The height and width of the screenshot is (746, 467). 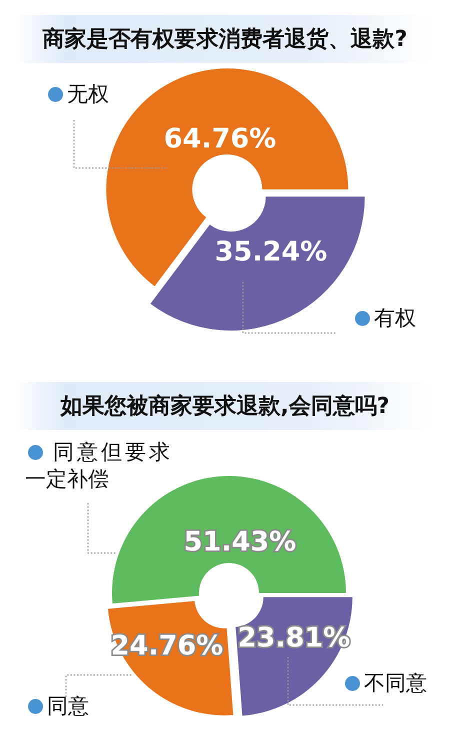 I want to click on slice-label: 不同意, so click(x=395, y=683).